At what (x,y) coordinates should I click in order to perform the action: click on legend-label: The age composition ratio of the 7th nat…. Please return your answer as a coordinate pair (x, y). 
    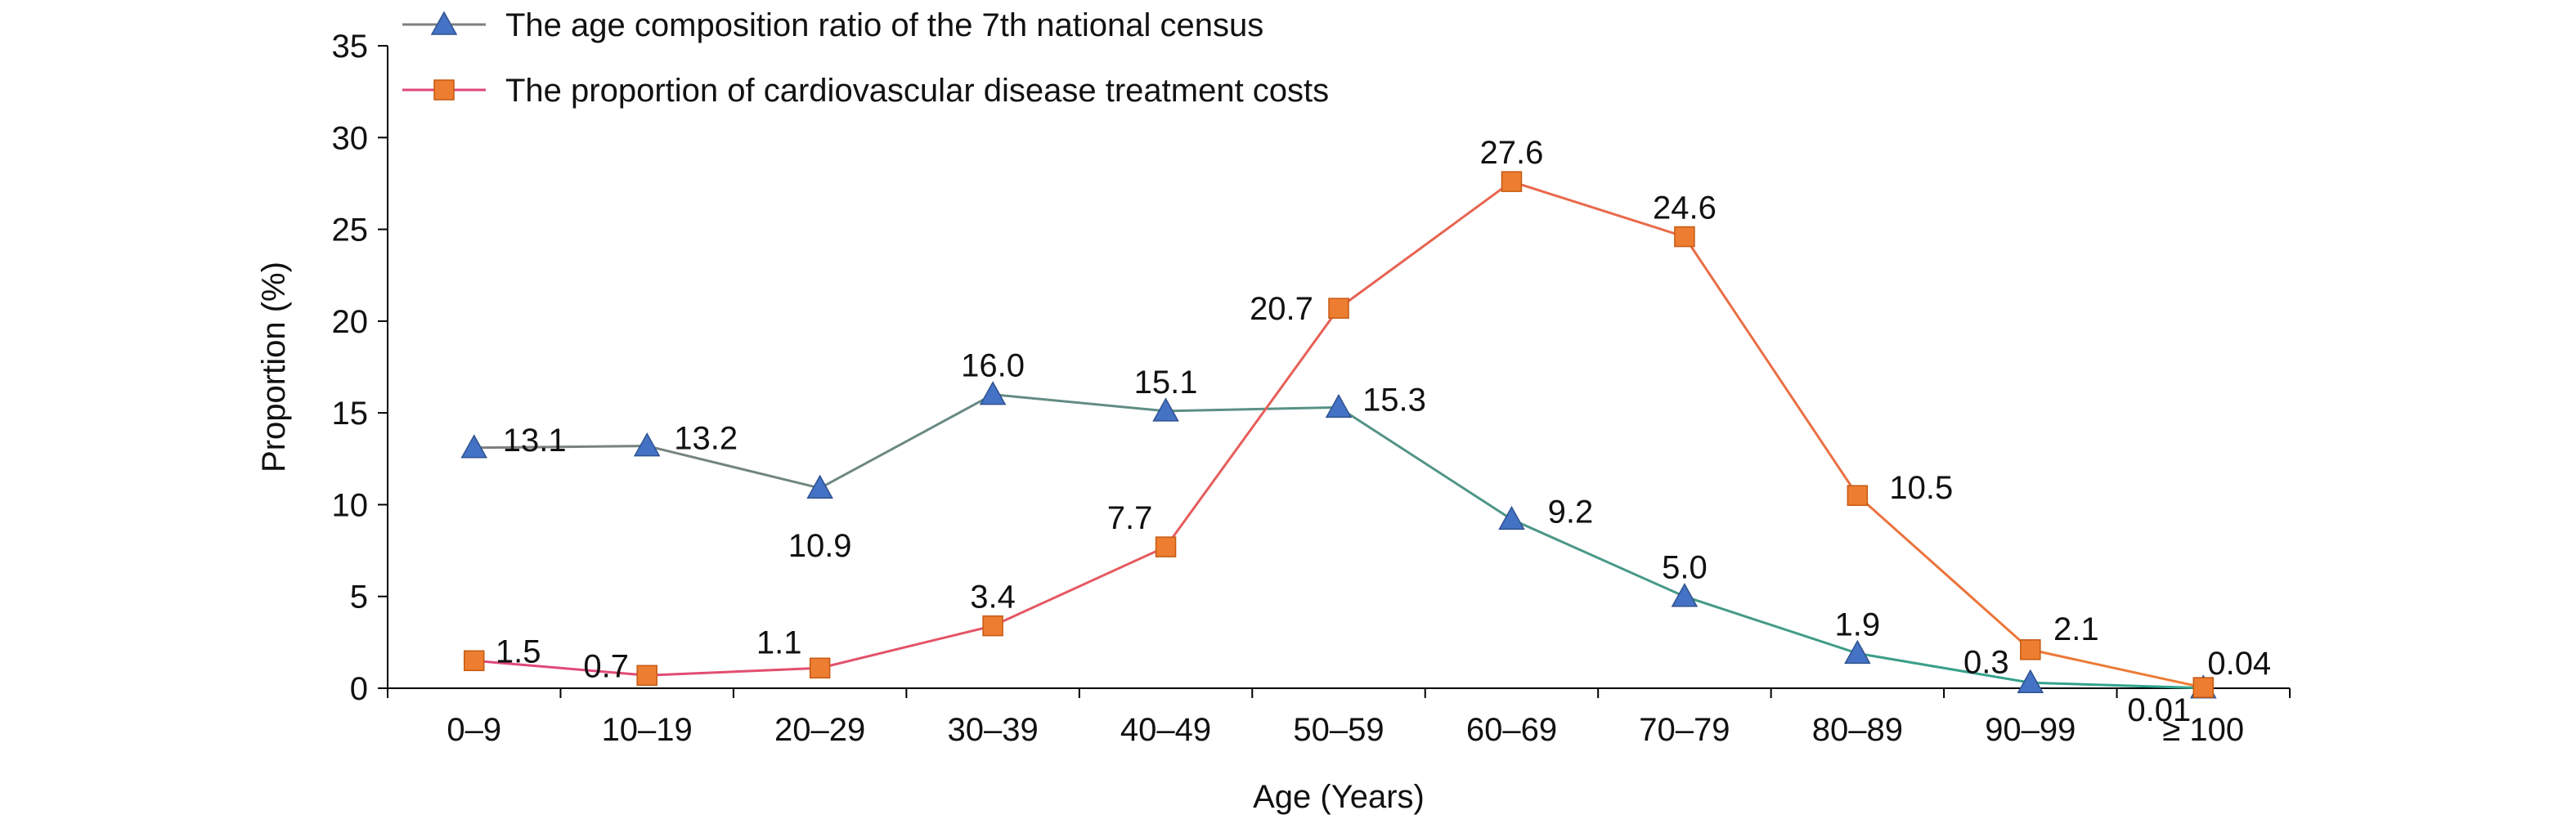
    Looking at the image, I should click on (884, 25).